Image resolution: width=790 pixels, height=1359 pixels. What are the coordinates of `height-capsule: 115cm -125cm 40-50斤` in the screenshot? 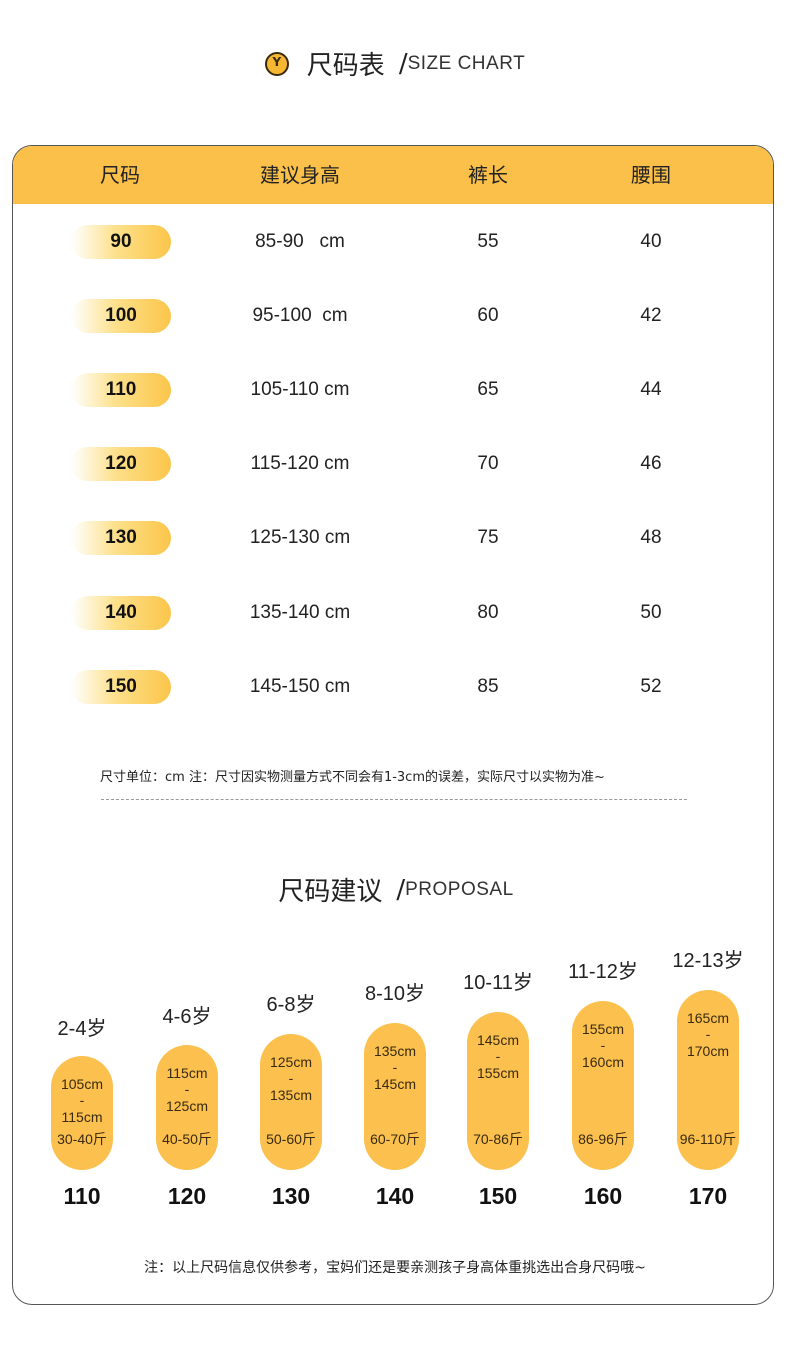 It's located at (187, 1107).